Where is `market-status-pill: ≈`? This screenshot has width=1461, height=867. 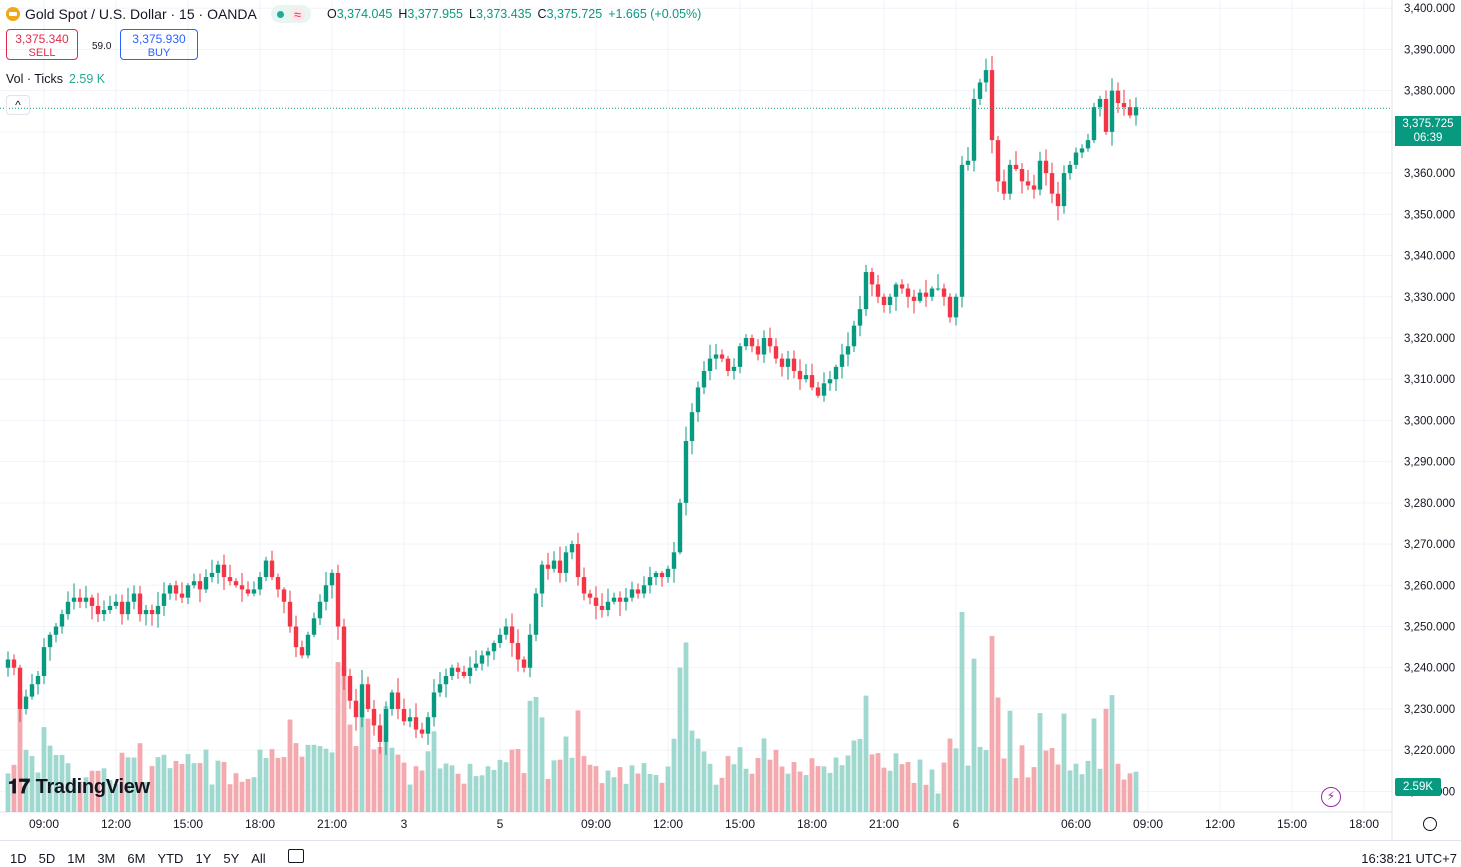 market-status-pill: ≈ is located at coordinates (290, 14).